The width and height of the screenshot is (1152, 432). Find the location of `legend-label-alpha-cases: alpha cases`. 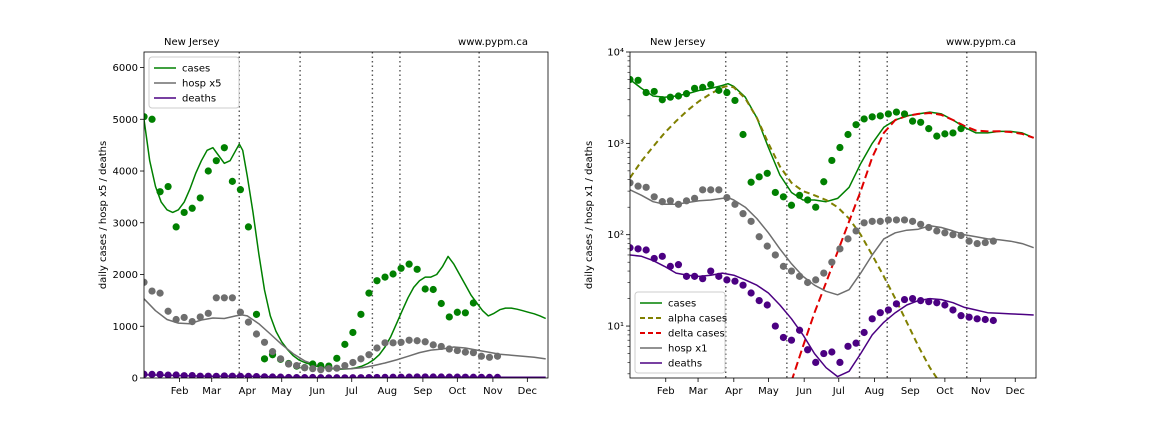

legend-label-alpha-cases: alpha cases is located at coordinates (697, 319).